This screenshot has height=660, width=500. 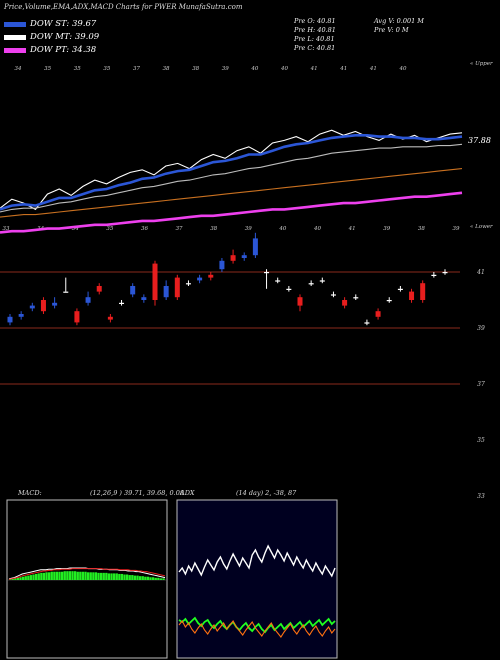 I want to click on legend-st-label: DOW ST: 39.67, so click(x=63, y=24).